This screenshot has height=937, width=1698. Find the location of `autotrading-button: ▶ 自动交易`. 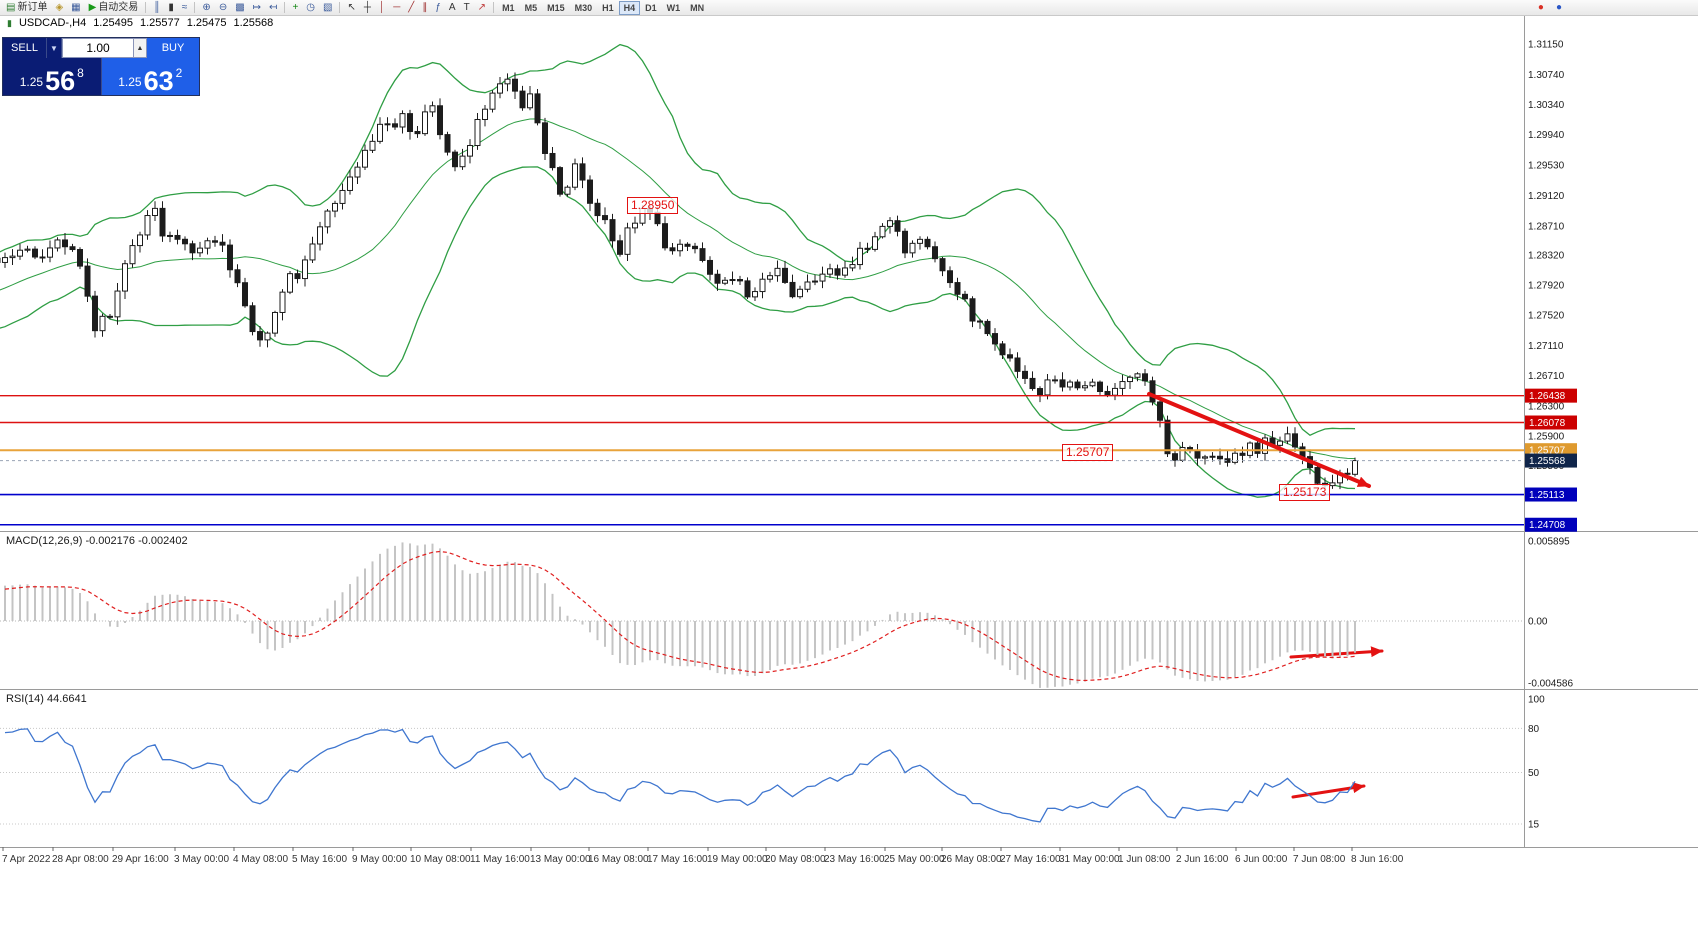

autotrading-button: ▶ 自动交易 is located at coordinates (114, 8).